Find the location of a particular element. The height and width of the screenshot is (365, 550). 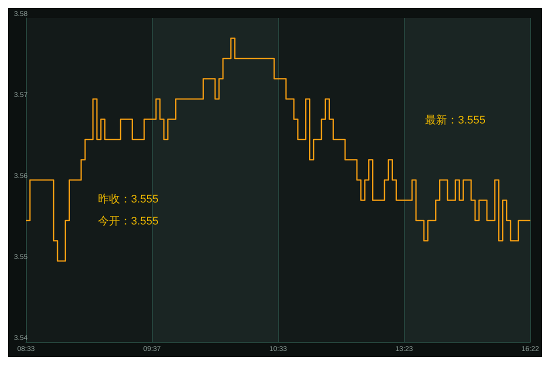

annotation: 昨收：3.555 is located at coordinates (128, 200).